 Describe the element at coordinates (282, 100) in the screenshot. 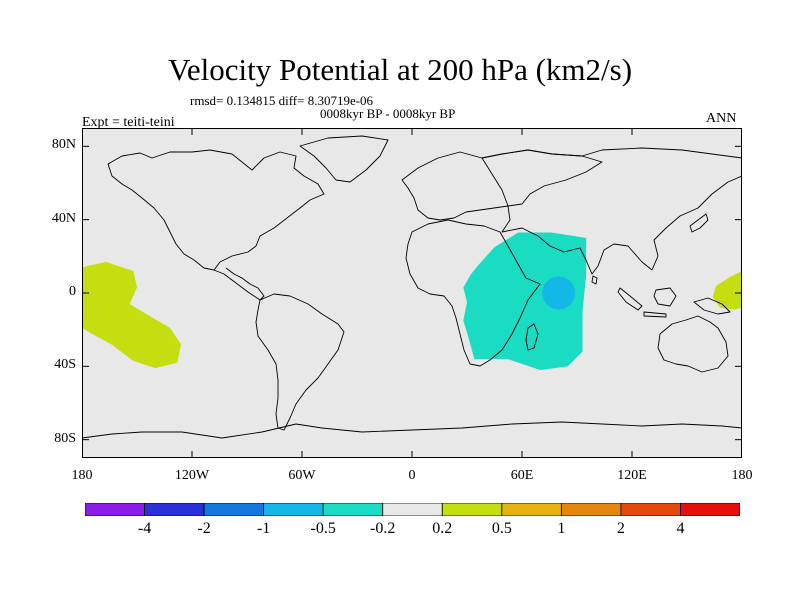

I see `stats-line: rmsd= 0.134815 diff= 8.30719e-06` at that location.